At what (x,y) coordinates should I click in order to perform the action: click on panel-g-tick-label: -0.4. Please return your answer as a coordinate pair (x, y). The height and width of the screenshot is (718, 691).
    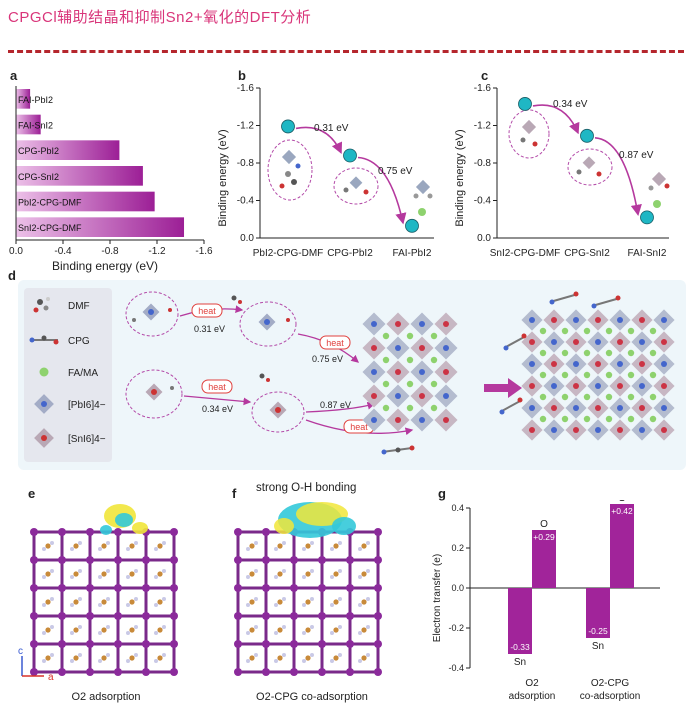
    Looking at the image, I should click on (456, 668).